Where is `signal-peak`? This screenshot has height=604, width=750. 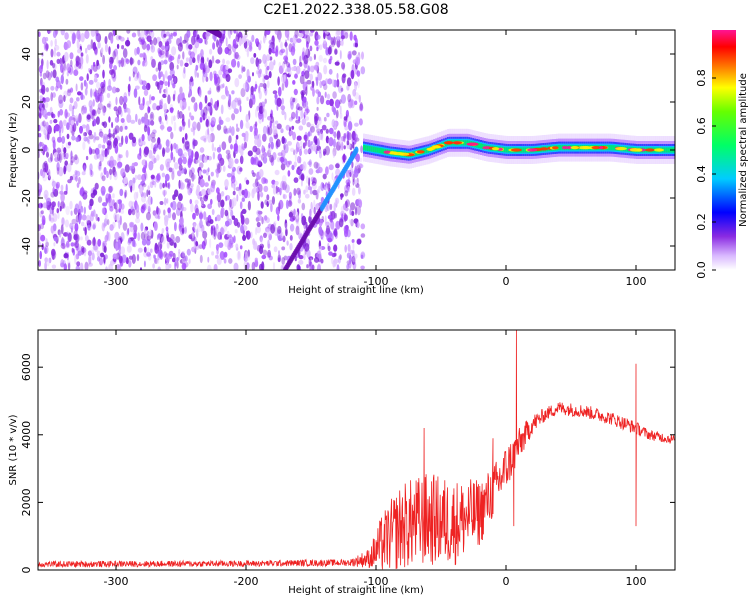
signal-peak is located at coordinates (472, 144).